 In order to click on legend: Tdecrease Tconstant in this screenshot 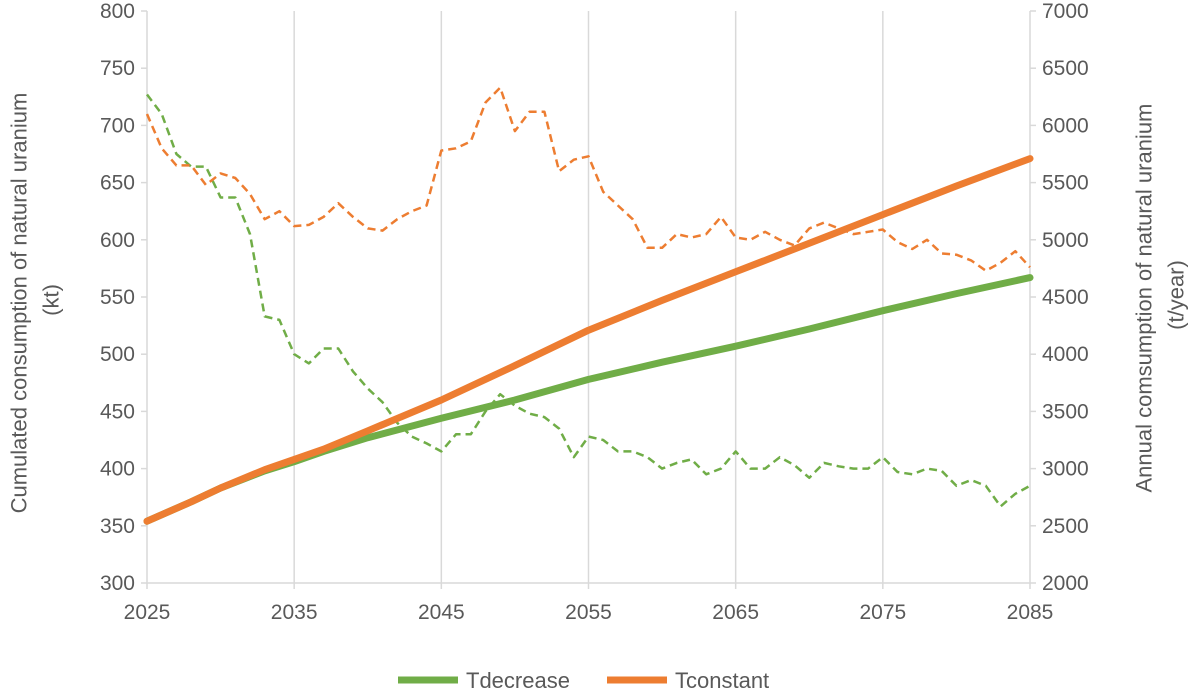, I will do `click(583, 679)`.